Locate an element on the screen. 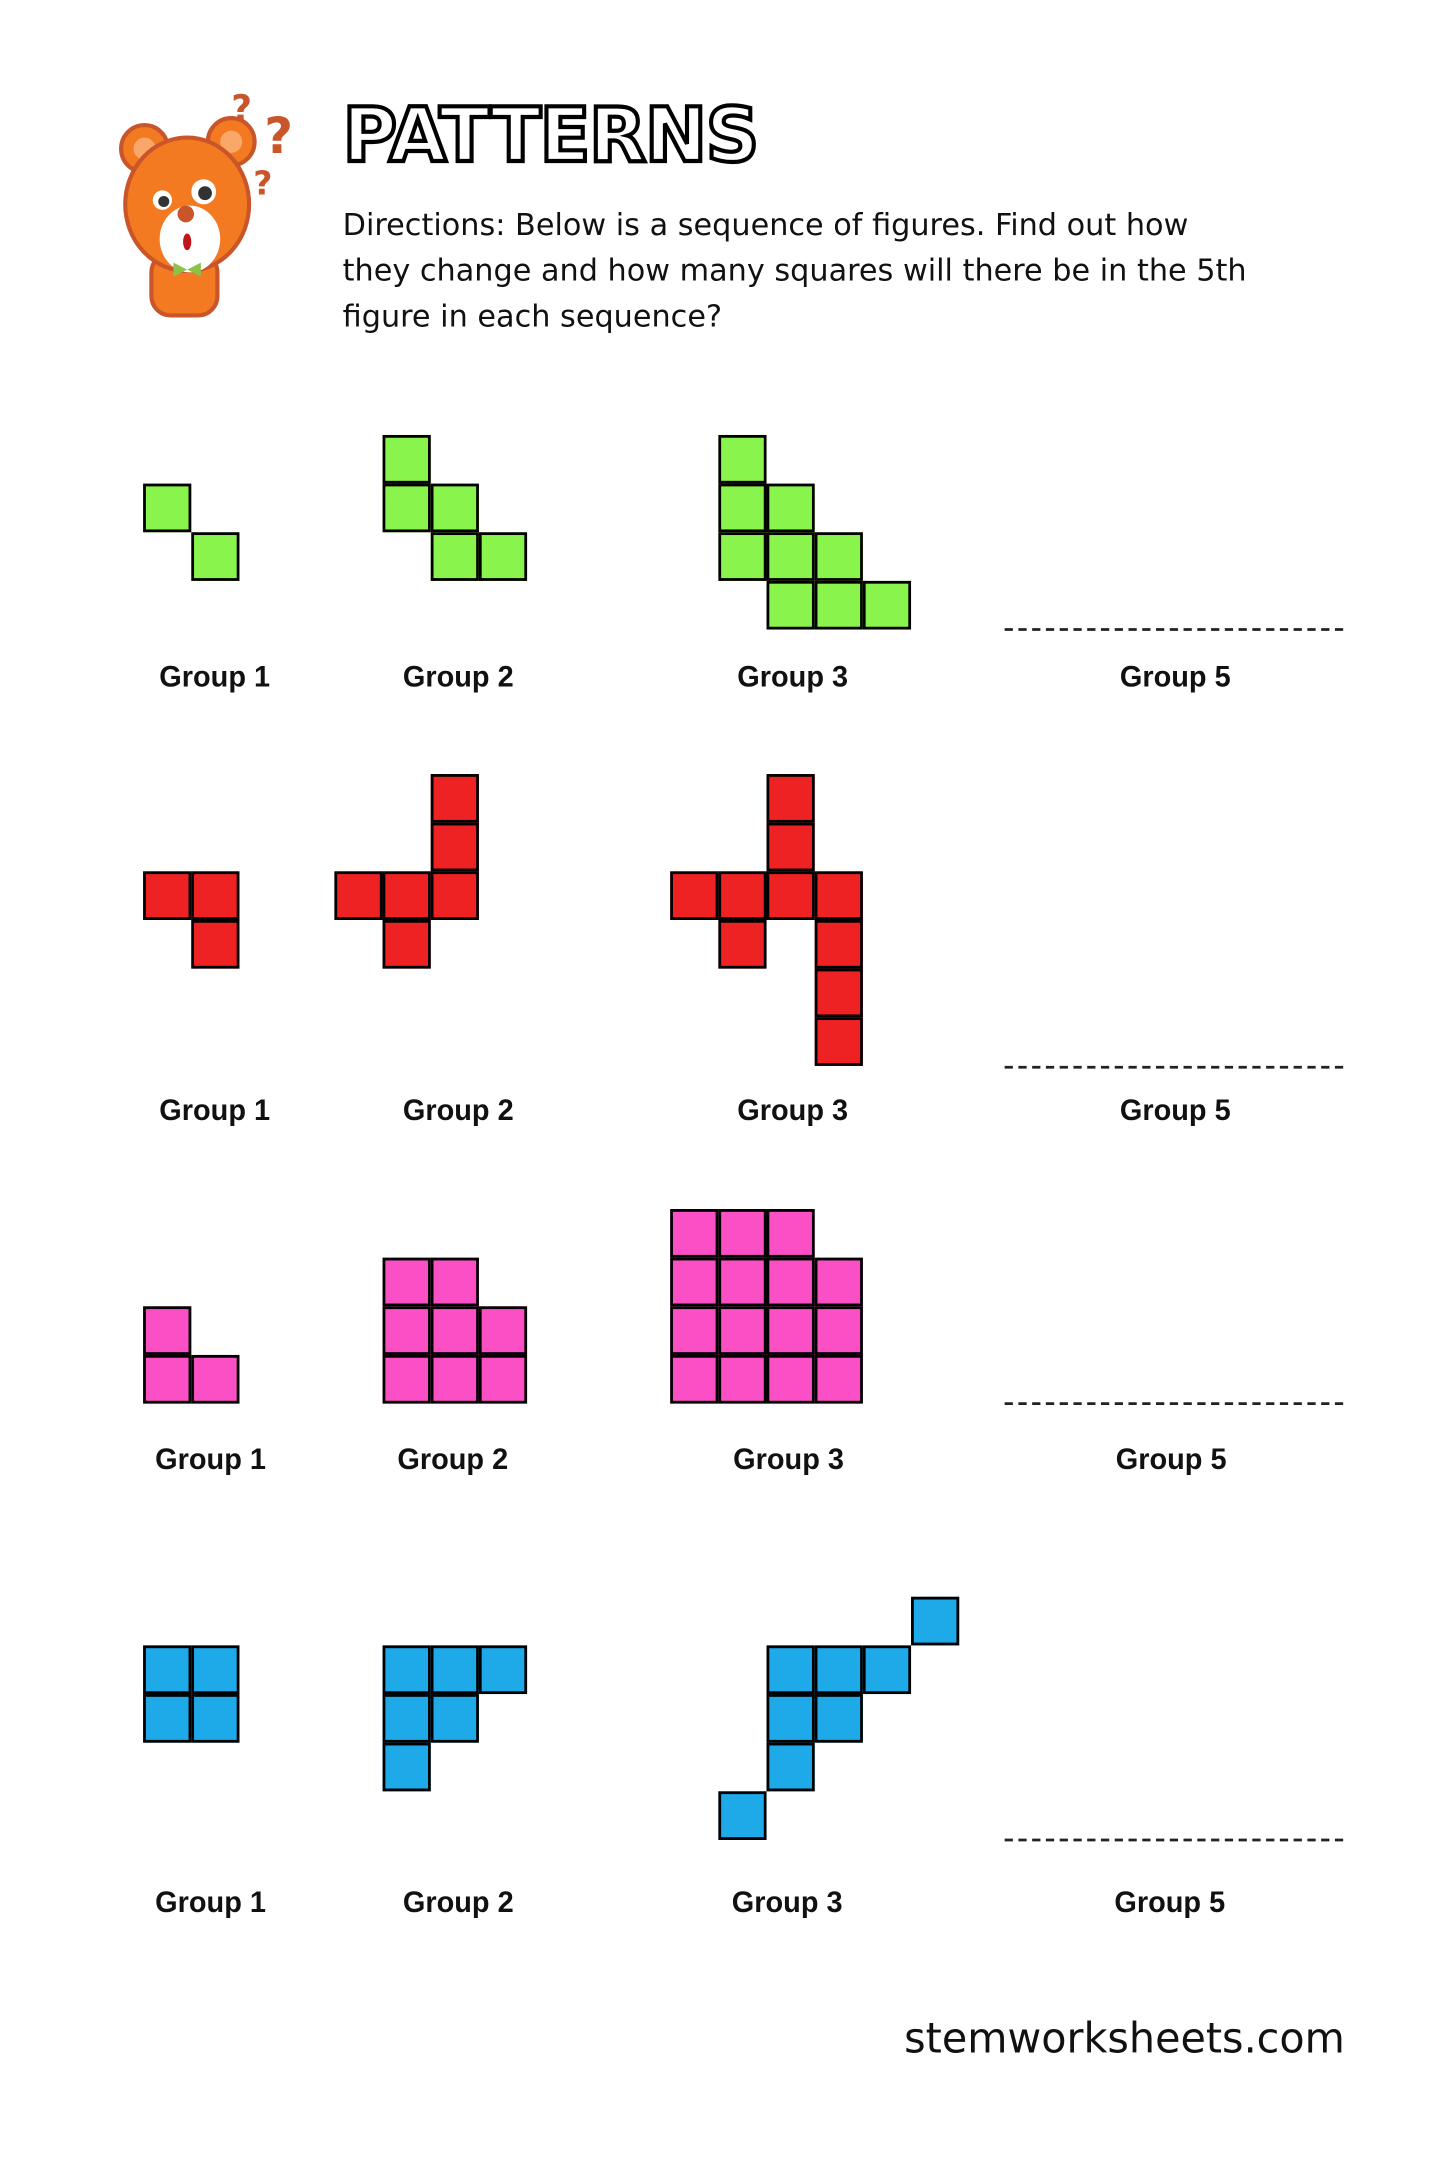 Image resolution: width=1445 pixels, height=2168 pixels. confused-bear-icon: ? ? ? is located at coordinates (213, 211).